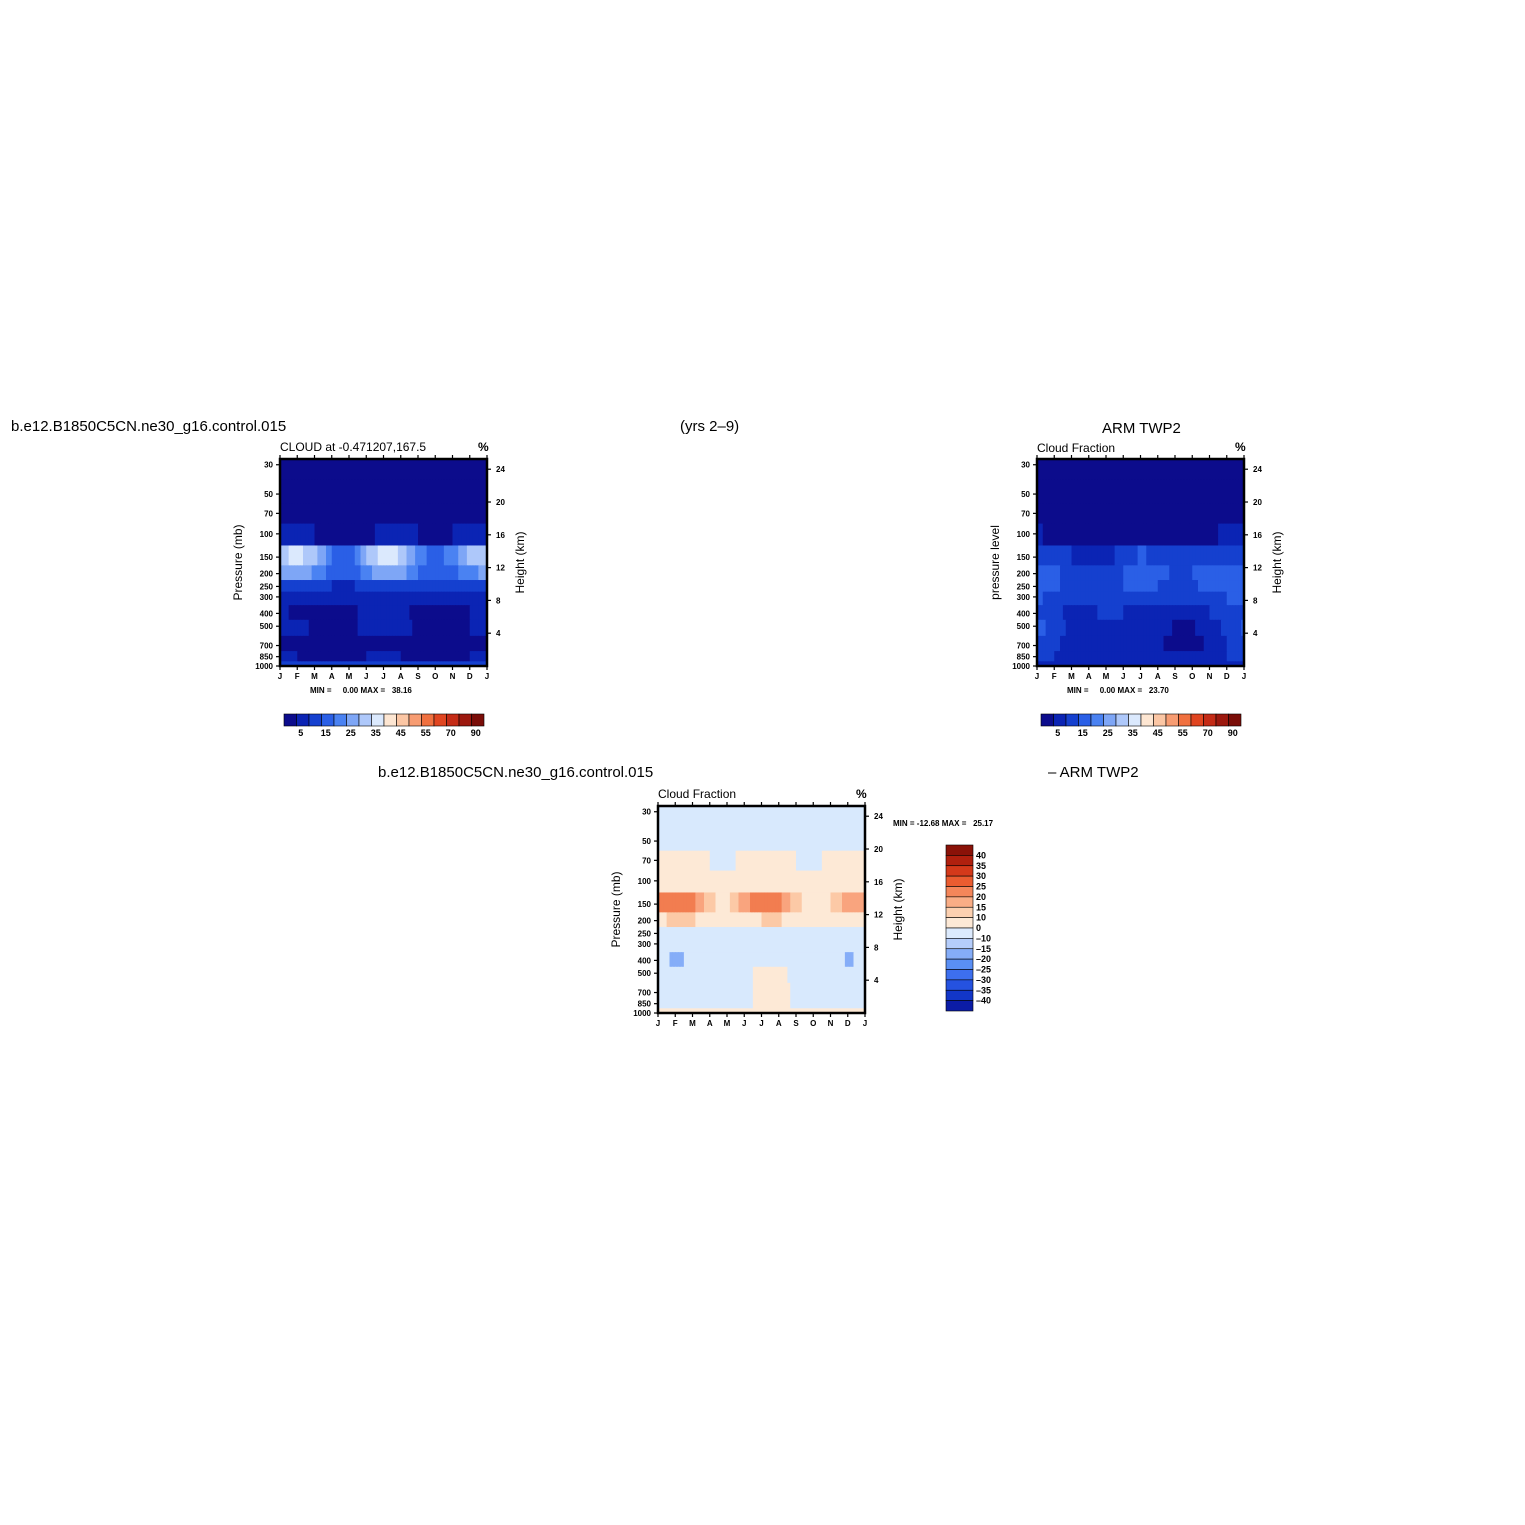  Describe the element at coordinates (280, 676) in the screenshot. I see `panel1-xtick-label: J` at that location.